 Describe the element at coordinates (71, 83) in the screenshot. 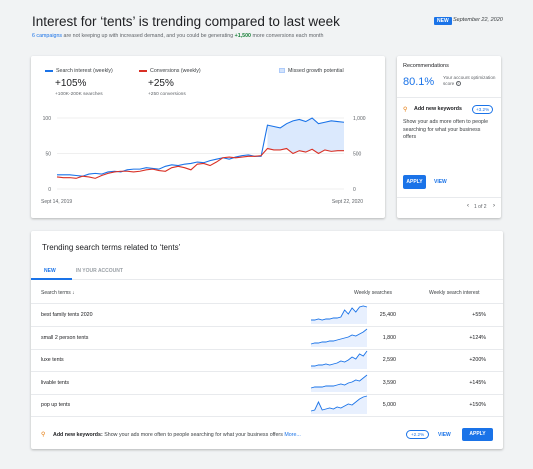

I see `search-interest-change: +105%` at that location.